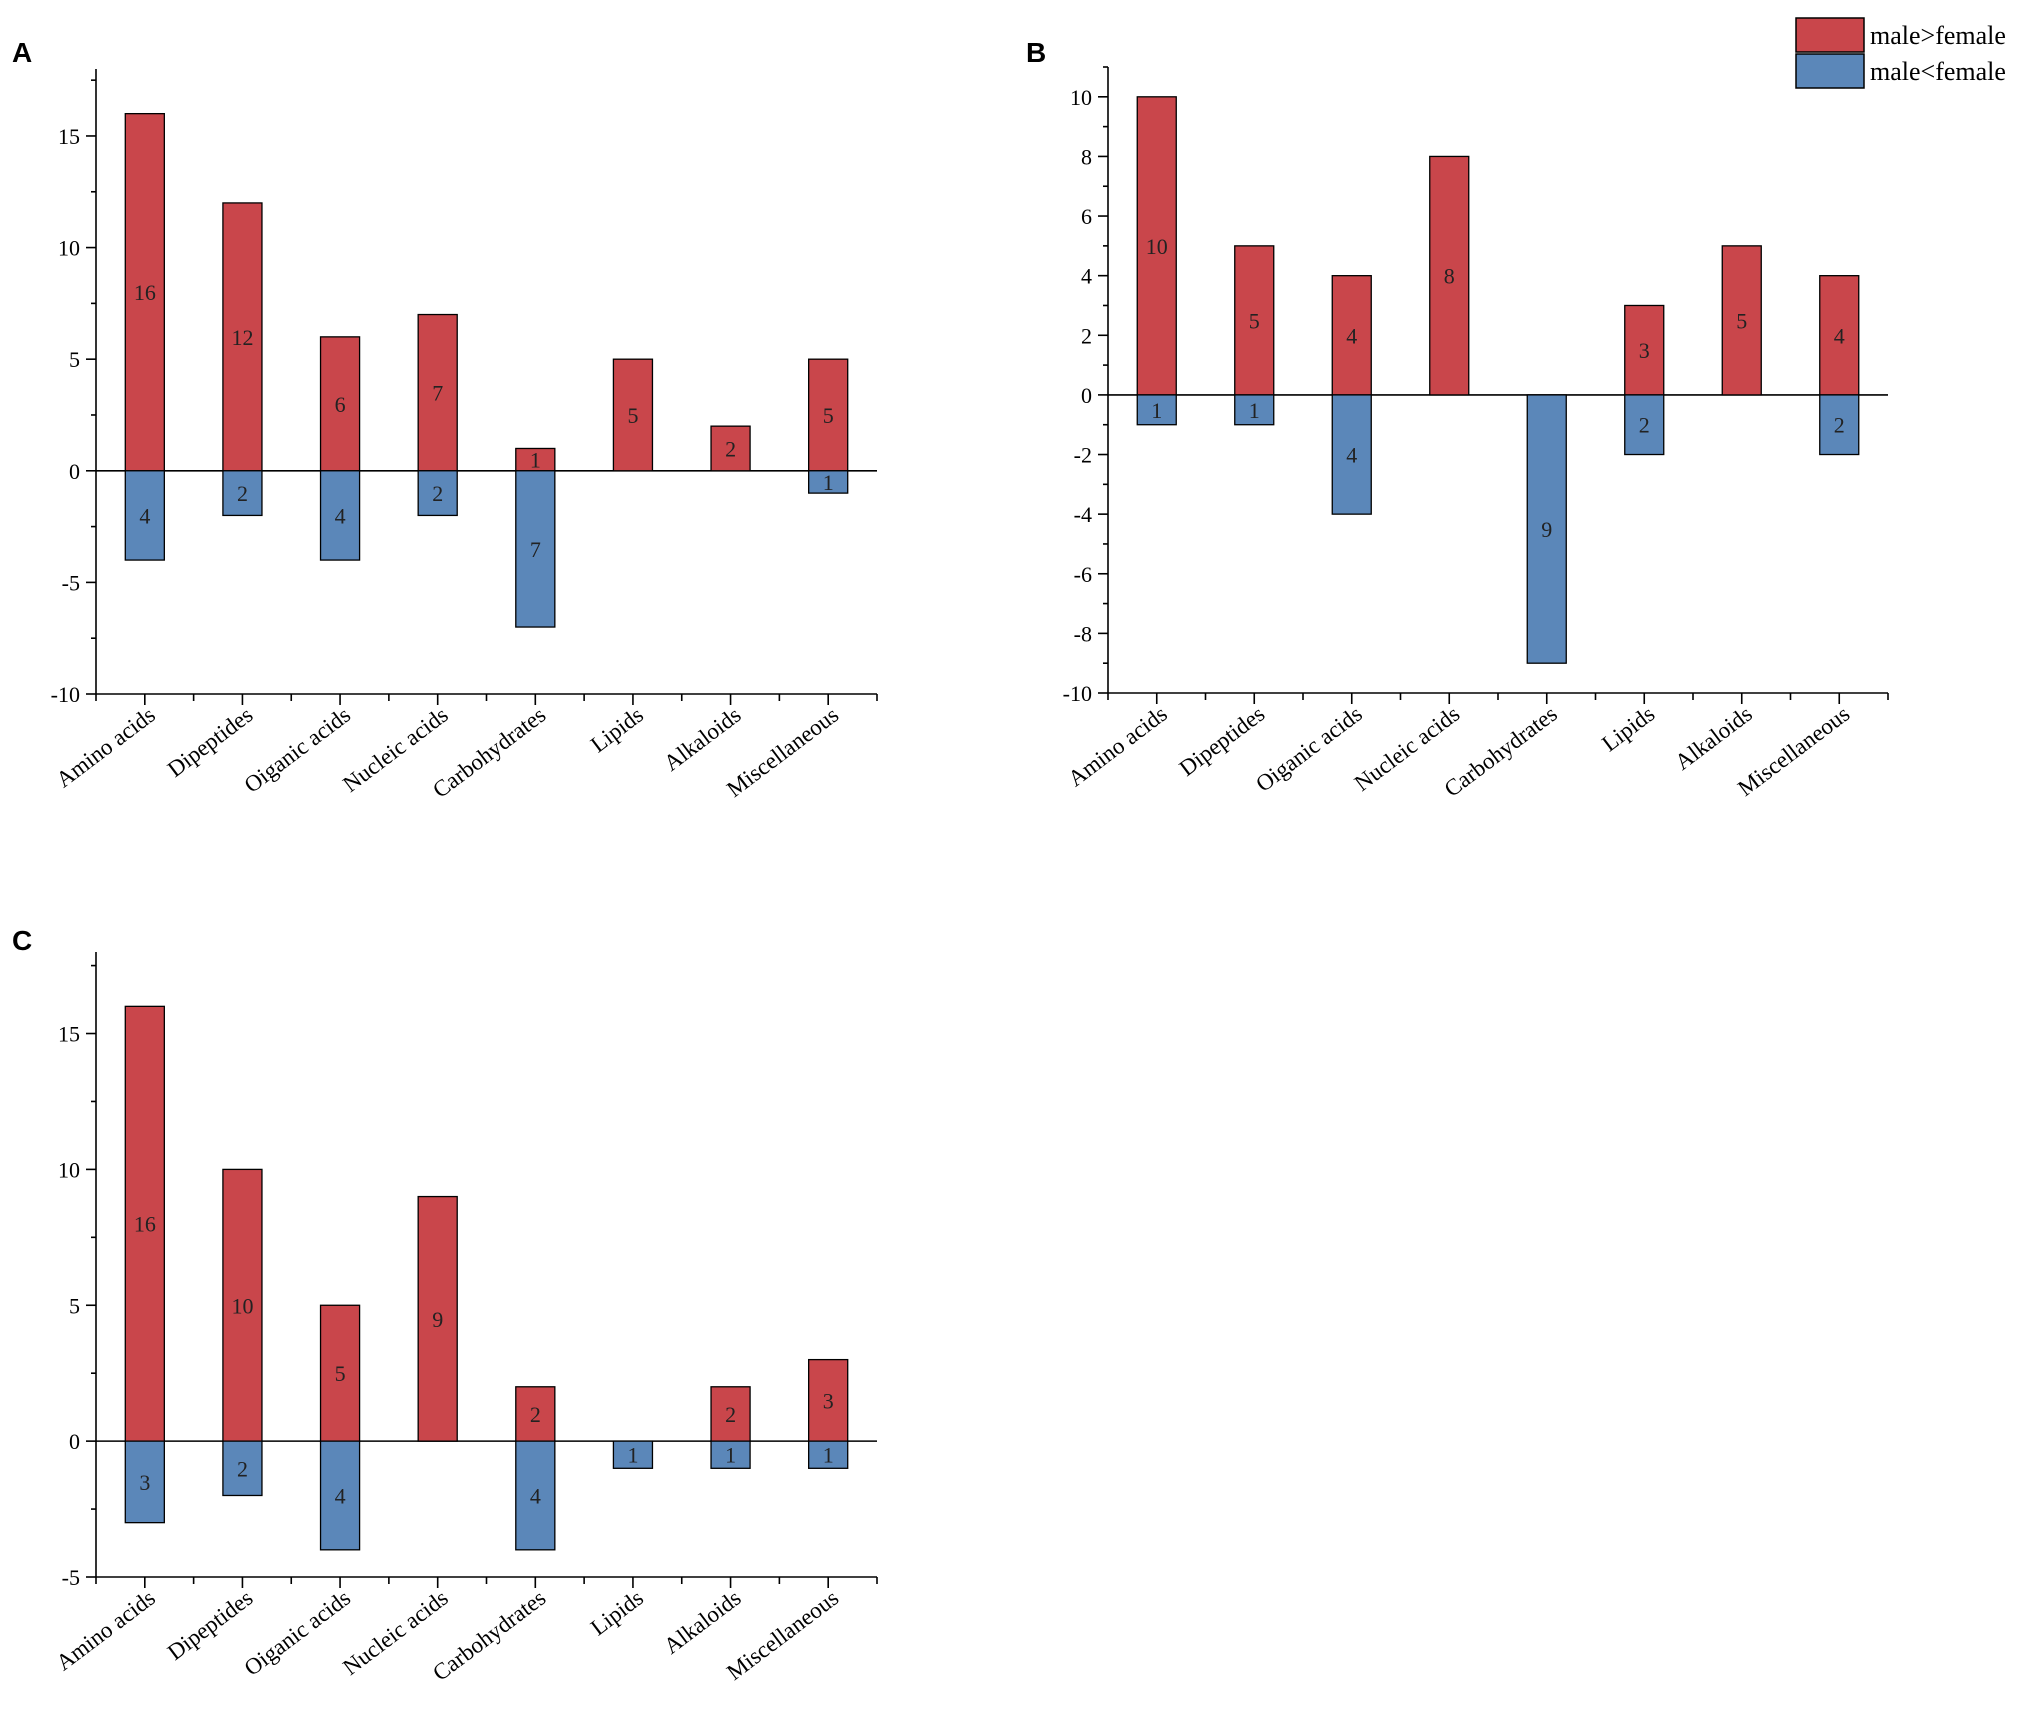 The image size is (2033, 1725). What do you see at coordinates (1900, 53) in the screenshot?
I see `legend: male>female male<female` at bounding box center [1900, 53].